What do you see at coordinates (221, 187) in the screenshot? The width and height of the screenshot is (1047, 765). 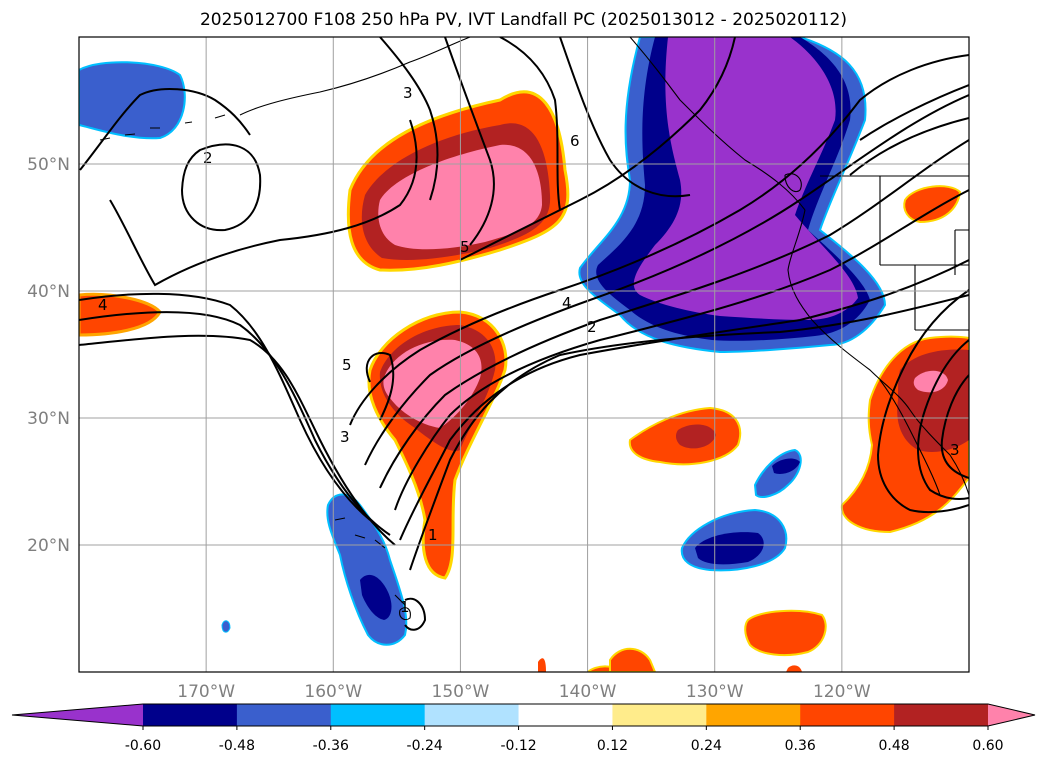 I see `contour-2-ring` at bounding box center [221, 187].